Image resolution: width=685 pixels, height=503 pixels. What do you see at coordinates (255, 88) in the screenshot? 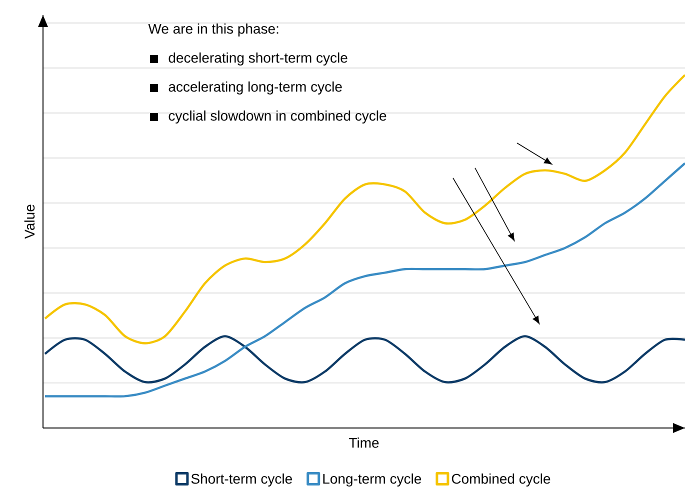
I see `annotation: accelerating long-term cycle` at bounding box center [255, 88].